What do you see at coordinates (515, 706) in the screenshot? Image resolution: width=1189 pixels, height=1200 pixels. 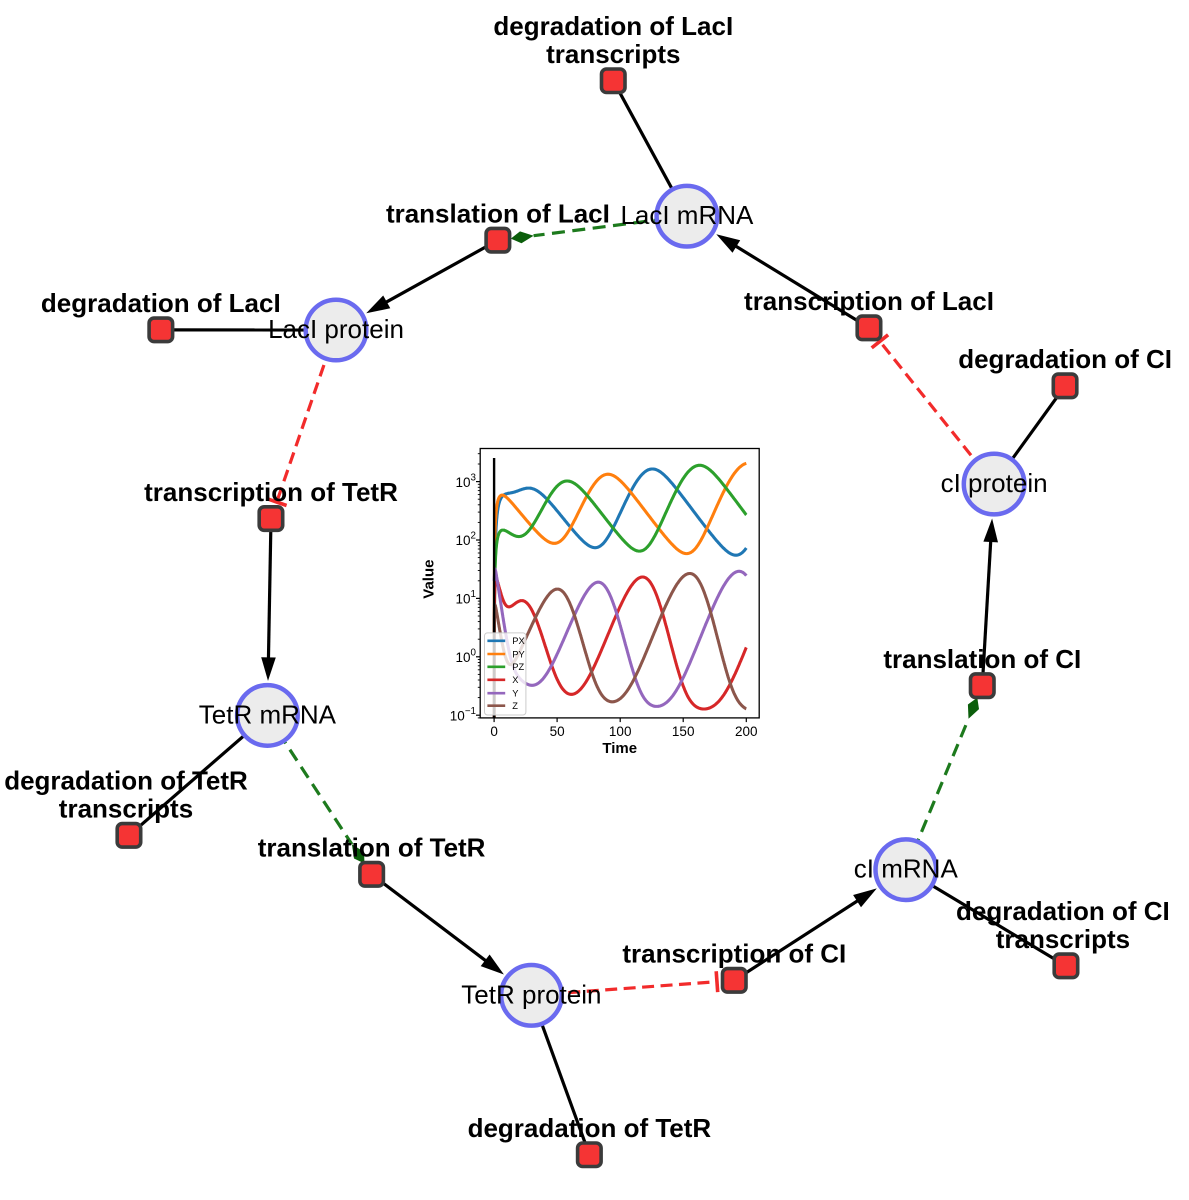 I see `svg-text: Z` at bounding box center [515, 706].